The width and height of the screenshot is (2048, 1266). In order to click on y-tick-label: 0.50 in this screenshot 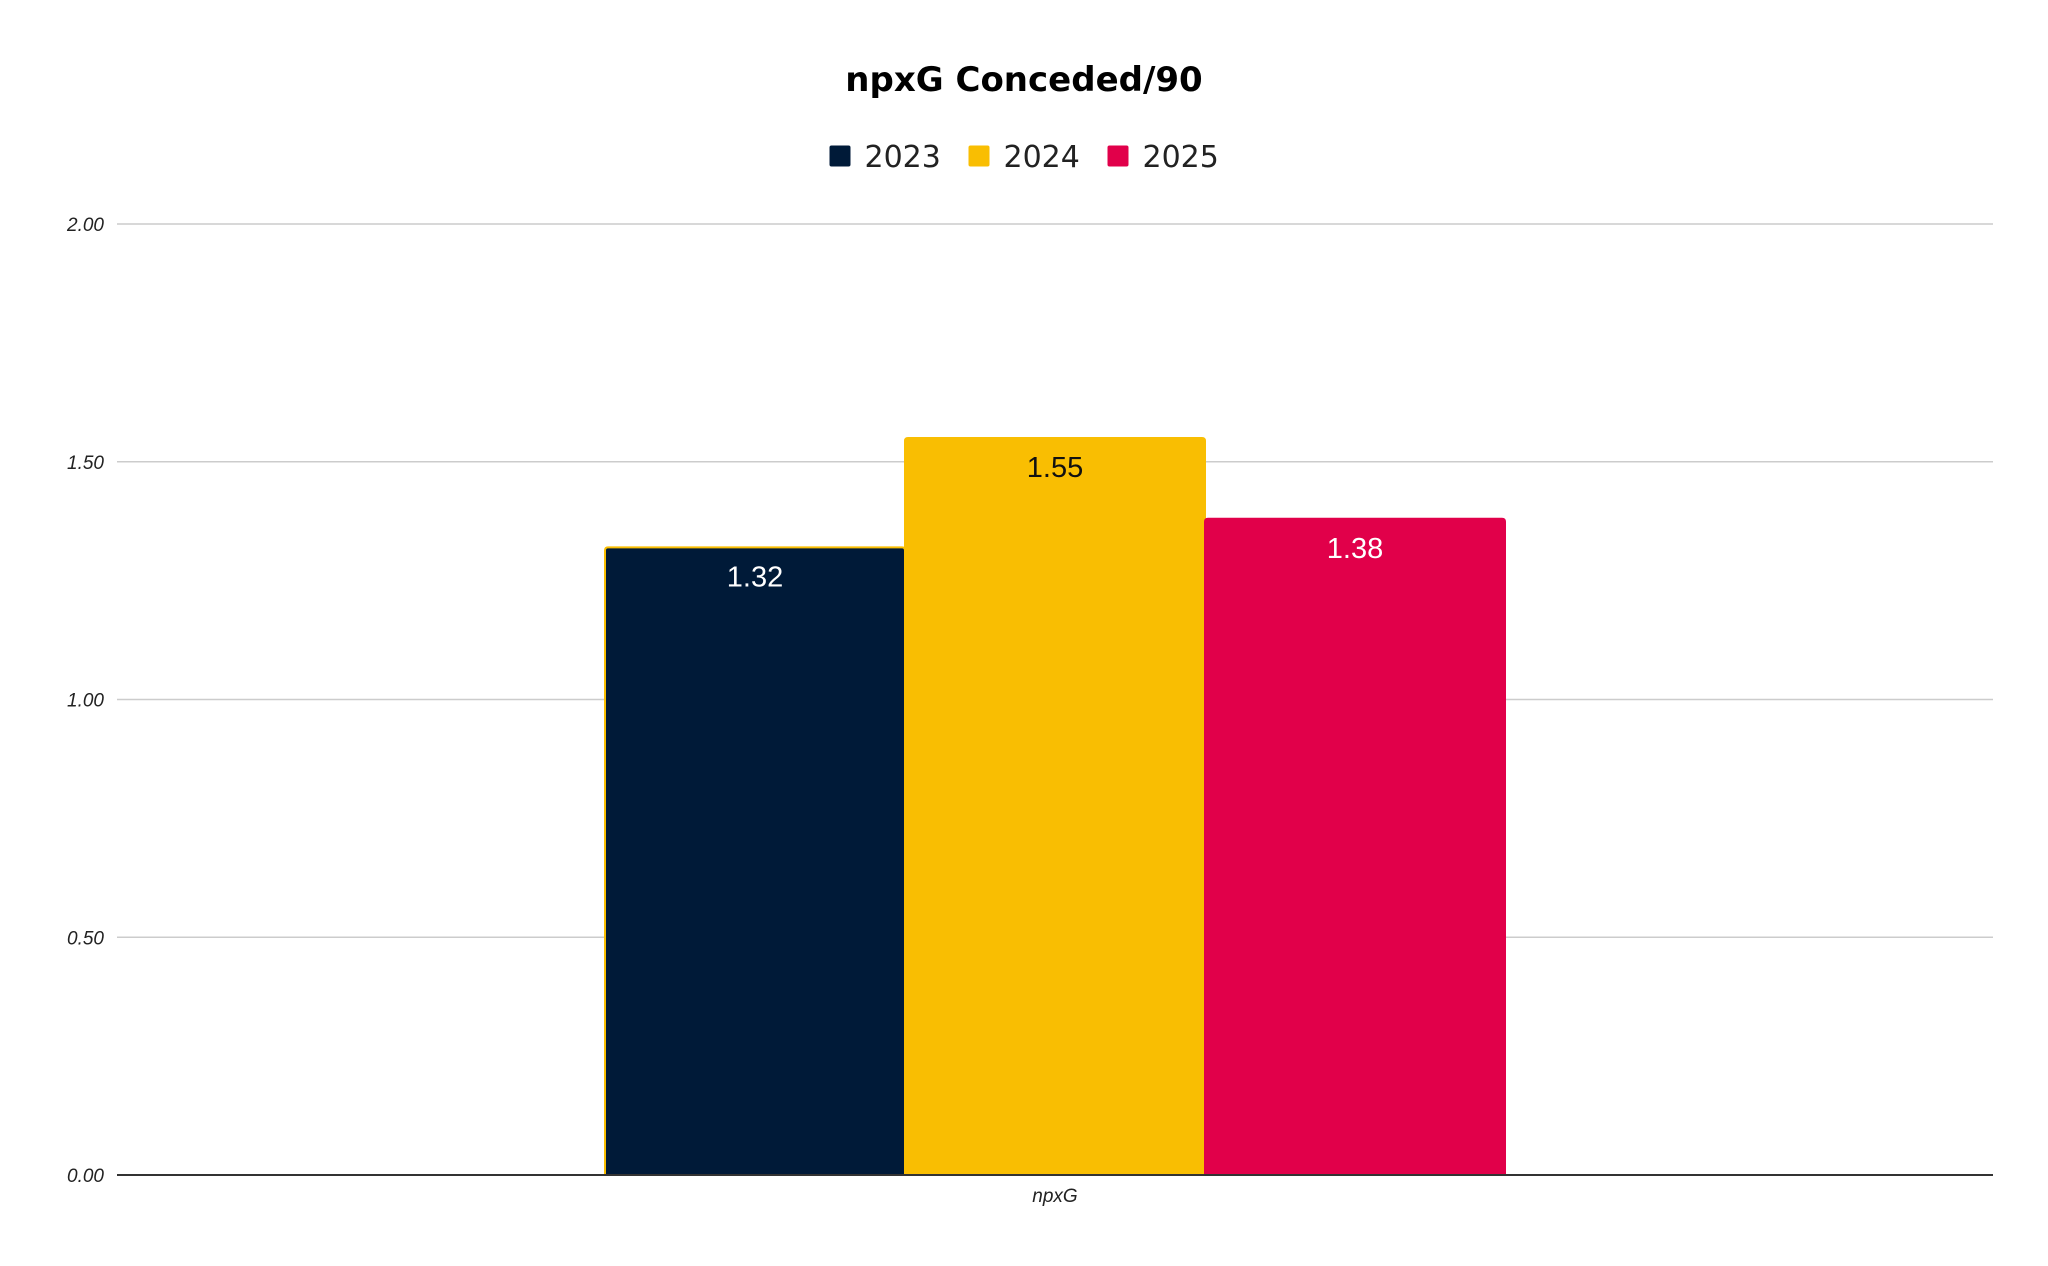, I will do `click(85, 938)`.